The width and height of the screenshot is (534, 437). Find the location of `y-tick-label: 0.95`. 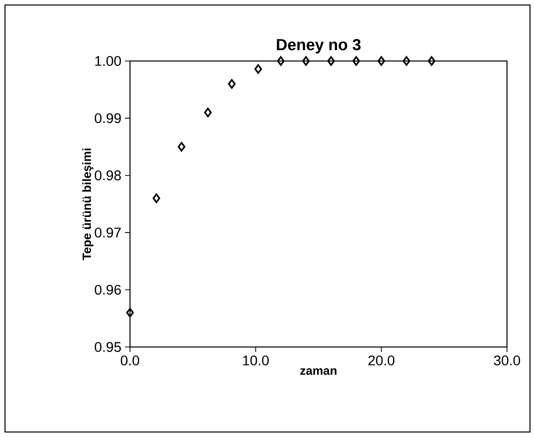

y-tick-label: 0.95 is located at coordinates (107, 347).